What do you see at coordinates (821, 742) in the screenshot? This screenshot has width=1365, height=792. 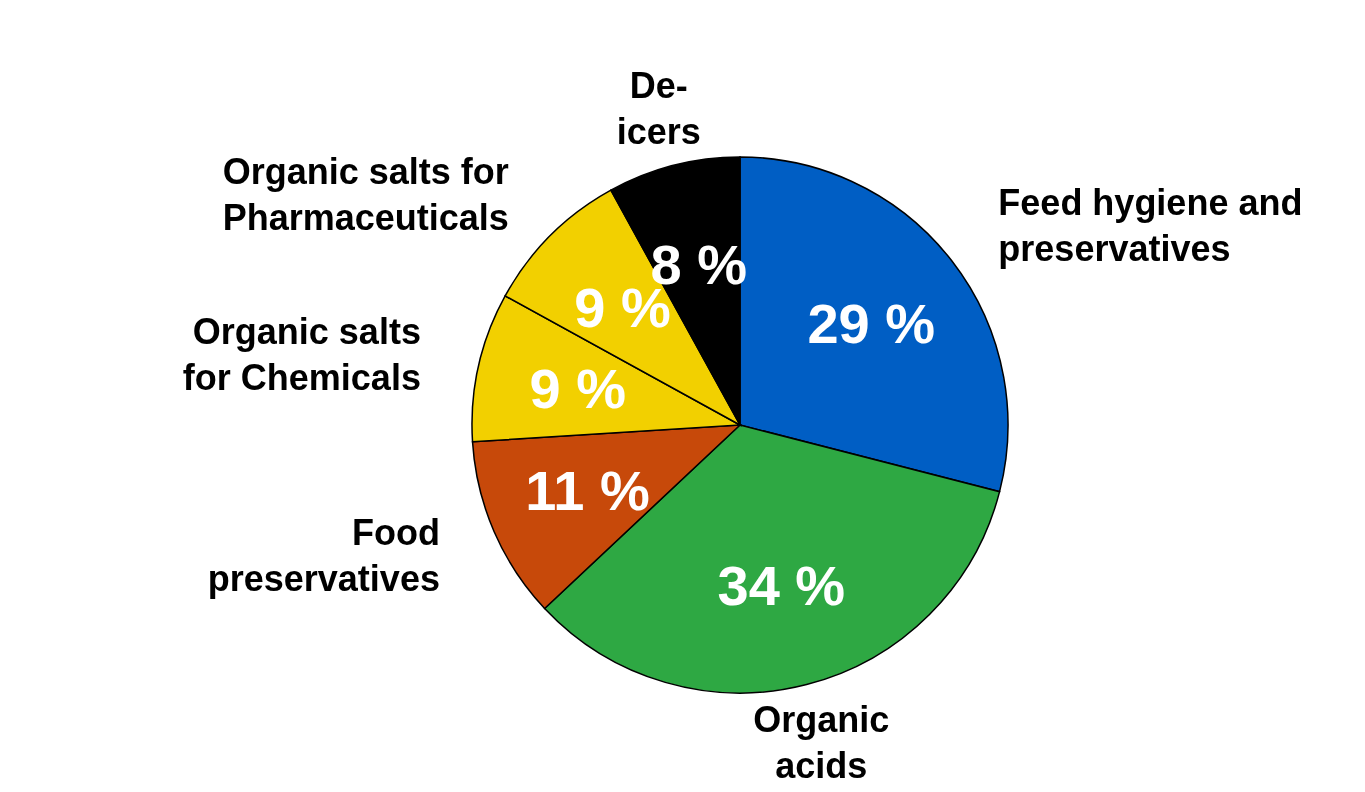 I see `slice-label: Organic acids` at bounding box center [821, 742].